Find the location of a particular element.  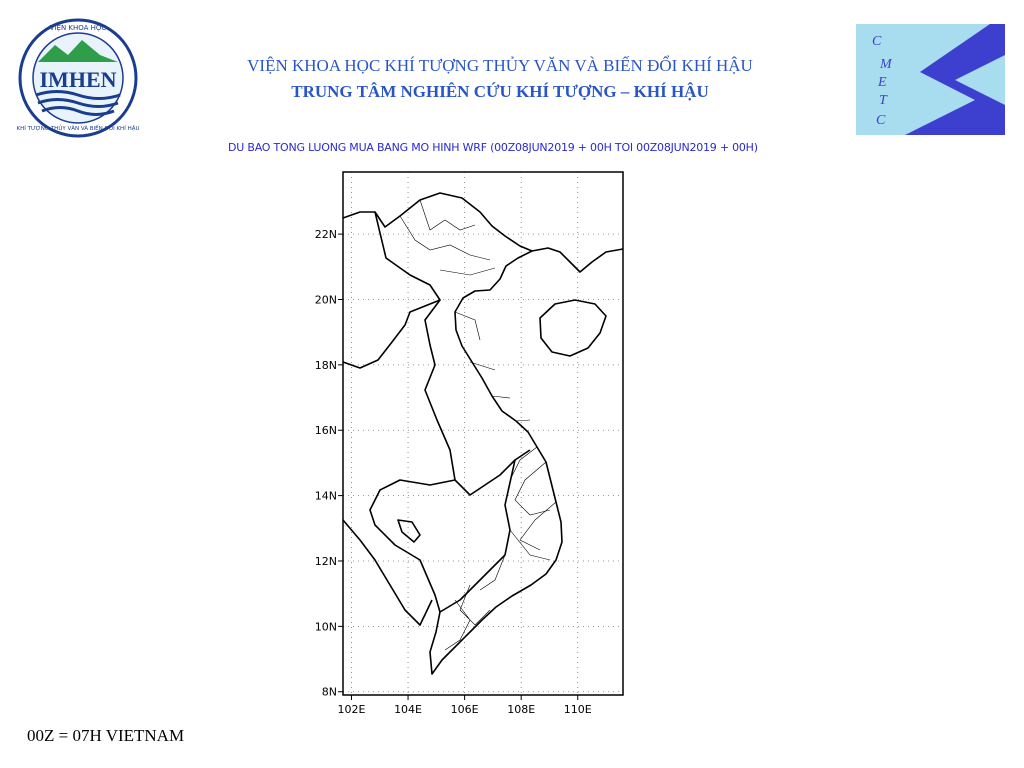

thai-coast is located at coordinates (387, 572).